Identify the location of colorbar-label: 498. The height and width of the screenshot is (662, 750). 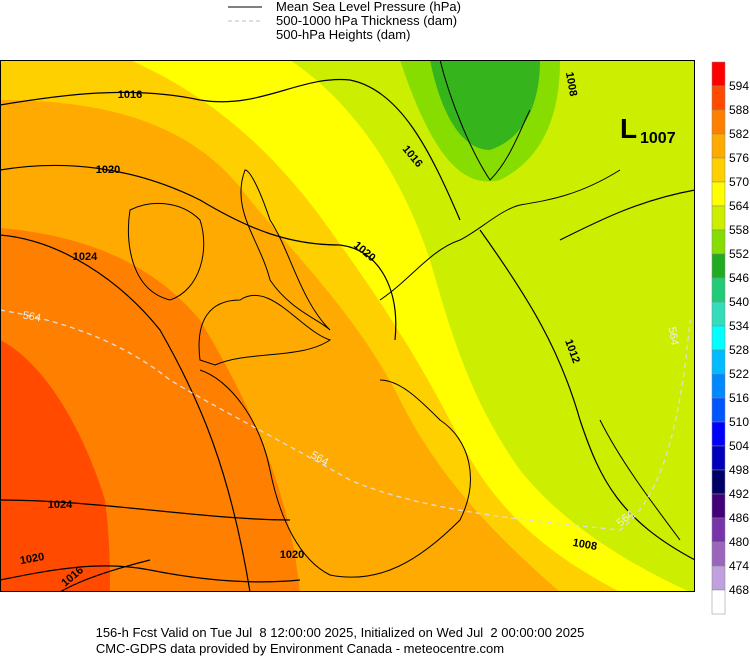
(739, 470).